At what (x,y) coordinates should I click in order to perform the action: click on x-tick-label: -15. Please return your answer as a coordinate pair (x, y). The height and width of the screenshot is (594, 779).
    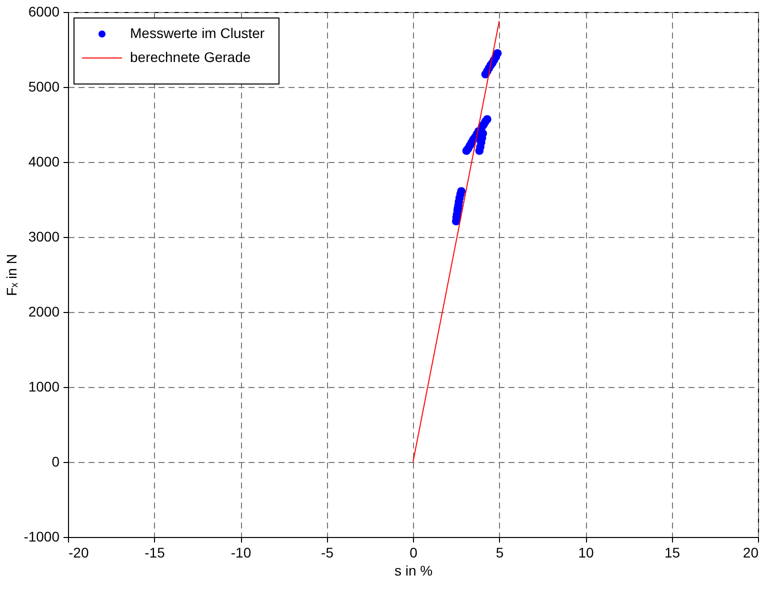
    Looking at the image, I should click on (155, 552).